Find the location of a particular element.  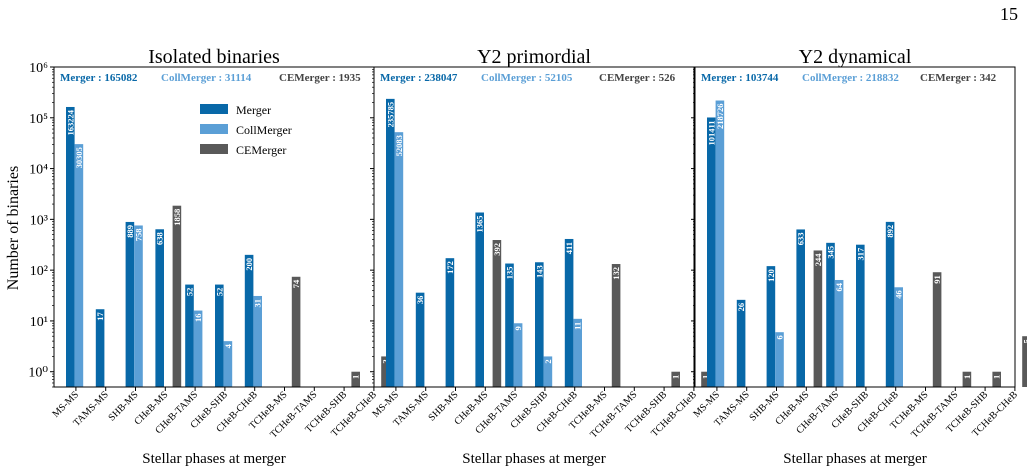

bar-value-label: 345 is located at coordinates (831, 252).